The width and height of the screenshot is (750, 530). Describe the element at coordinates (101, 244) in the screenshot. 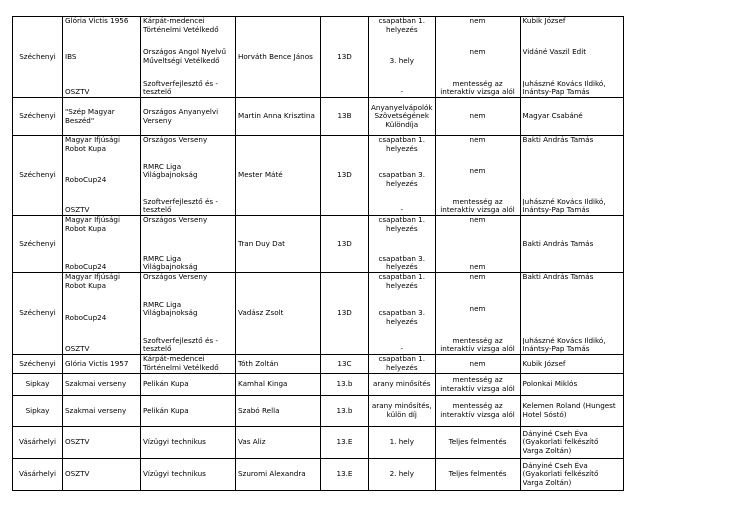

I see `table-cell: Magyar Ifjúsági Robot Kupa RoboCup24` at that location.